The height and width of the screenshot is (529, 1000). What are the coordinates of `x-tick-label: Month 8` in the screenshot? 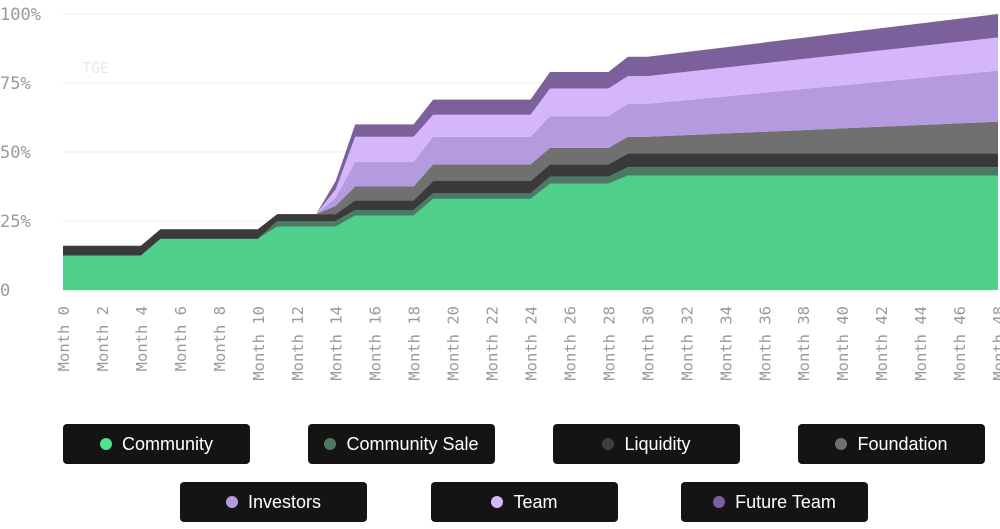 It's located at (220, 338).